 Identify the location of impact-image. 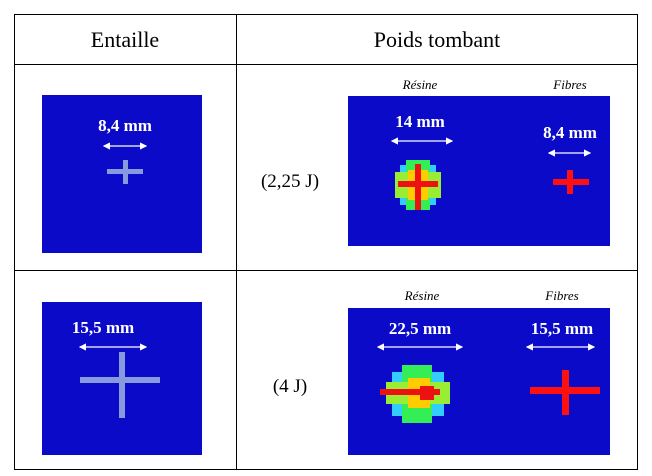
(479, 171).